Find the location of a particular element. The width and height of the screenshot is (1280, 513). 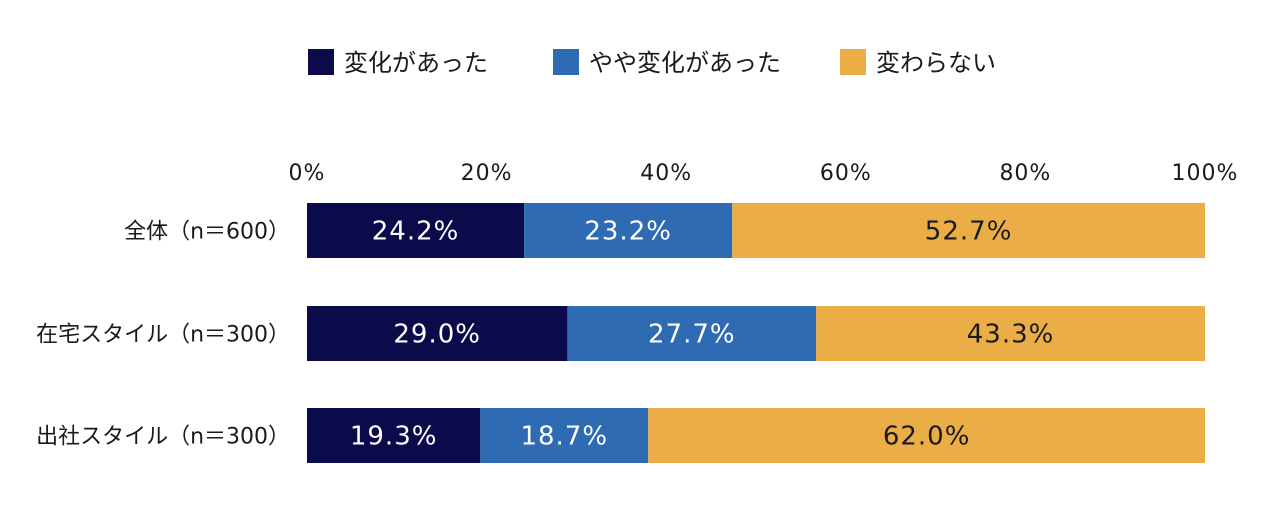

category-label: 在宅スタイル（n＝300） is located at coordinates (163, 335).